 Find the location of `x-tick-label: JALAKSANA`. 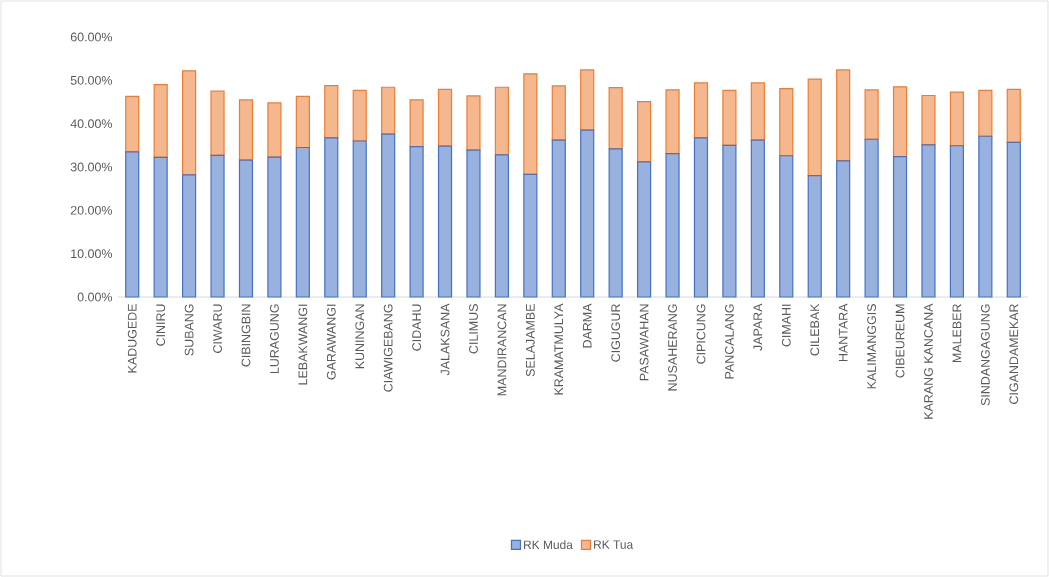

x-tick-label: JALAKSANA is located at coordinates (445, 339).